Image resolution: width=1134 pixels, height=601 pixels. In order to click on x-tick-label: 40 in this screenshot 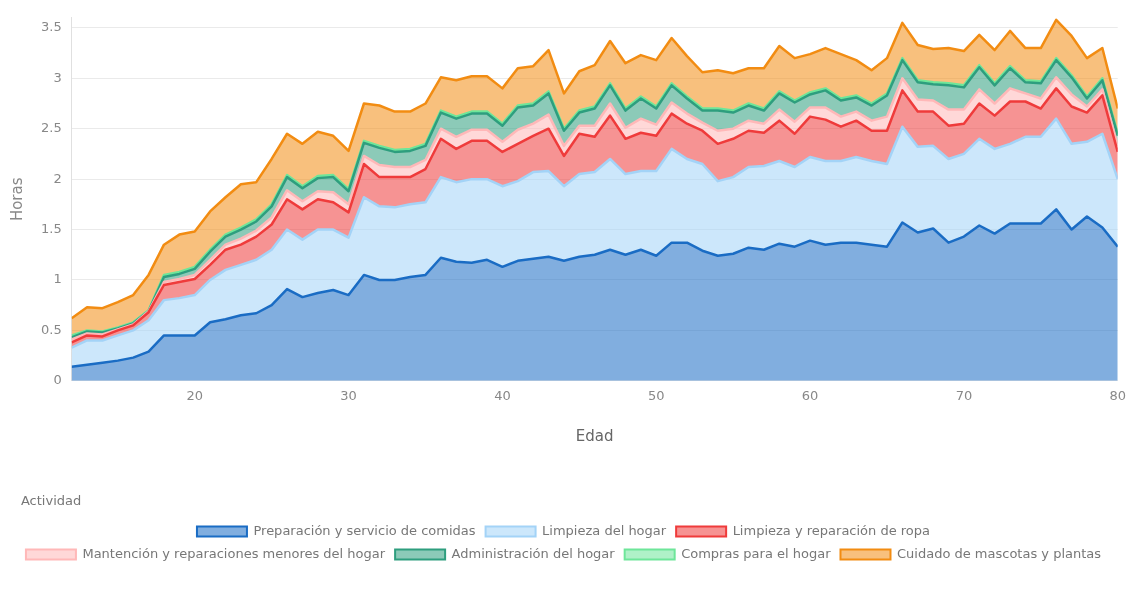, I will do `click(502, 395)`.